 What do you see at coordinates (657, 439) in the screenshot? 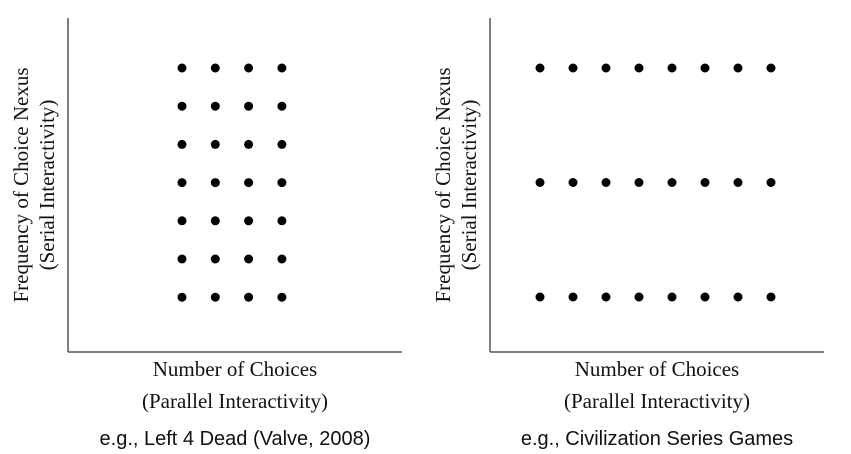
I see `caption: e.g., Civilization Series Games` at bounding box center [657, 439].